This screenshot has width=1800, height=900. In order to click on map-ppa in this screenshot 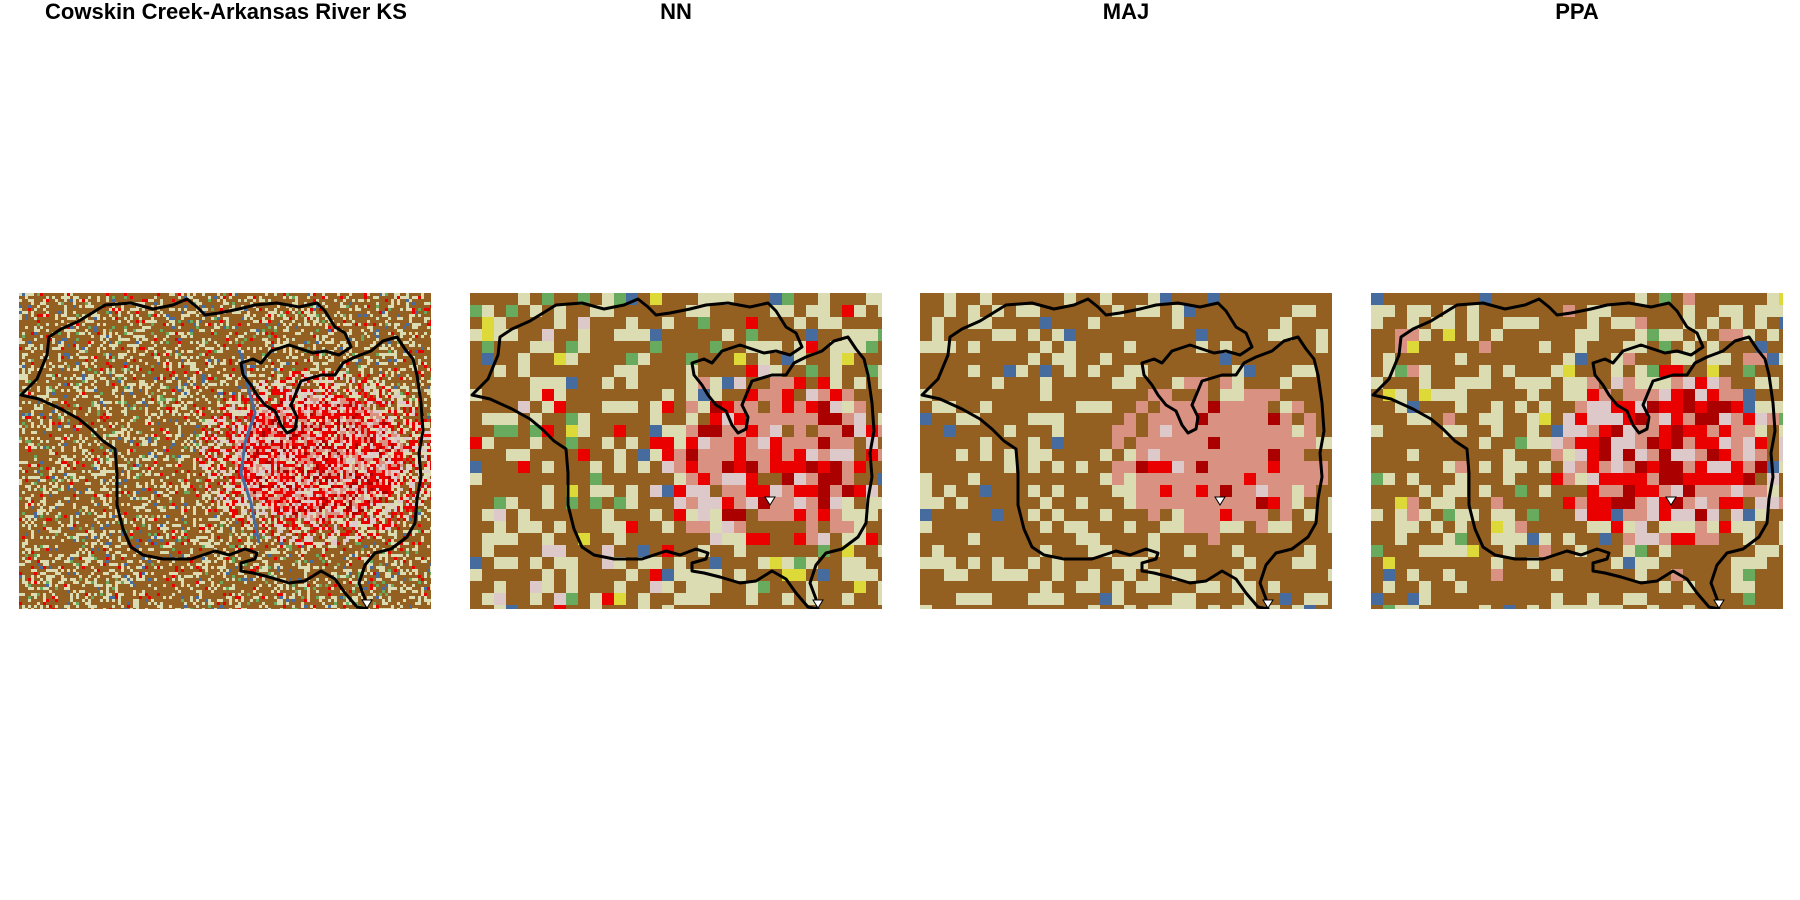, I will do `click(1577, 451)`.